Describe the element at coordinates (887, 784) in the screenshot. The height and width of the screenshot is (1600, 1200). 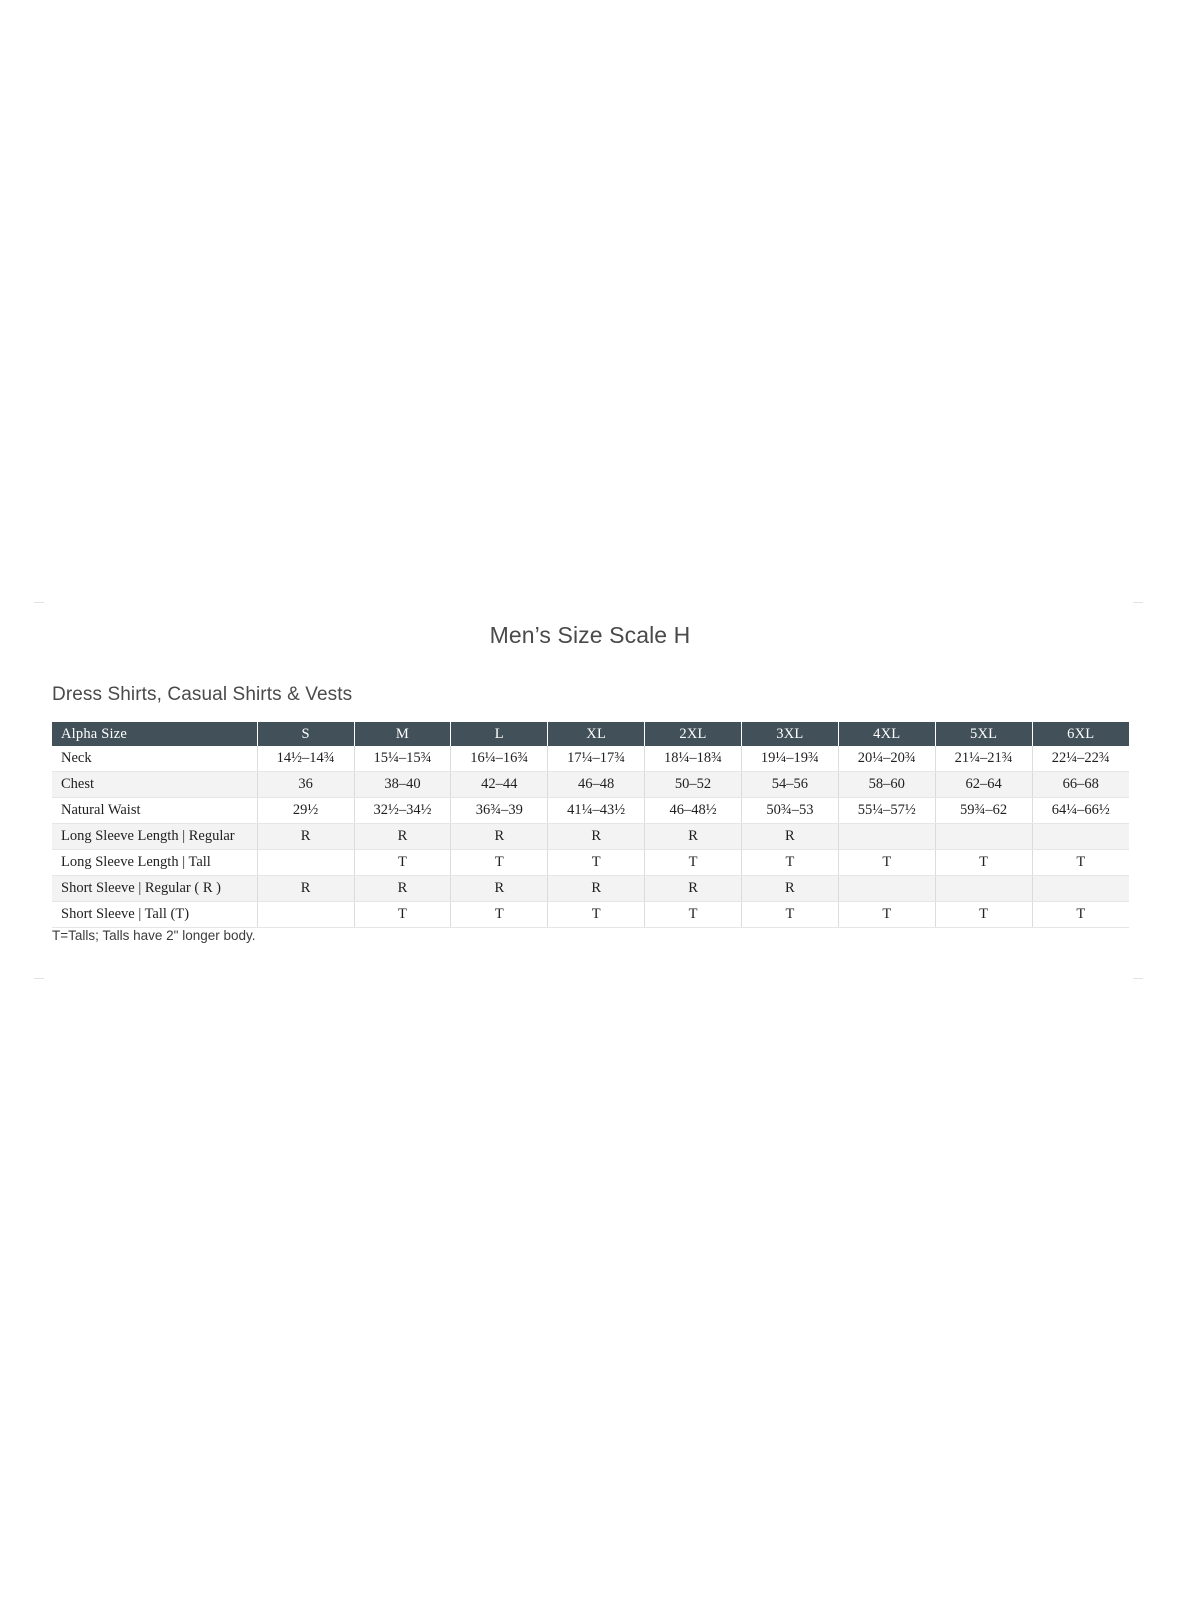
I see `cell-4xl: 58–60` at that location.